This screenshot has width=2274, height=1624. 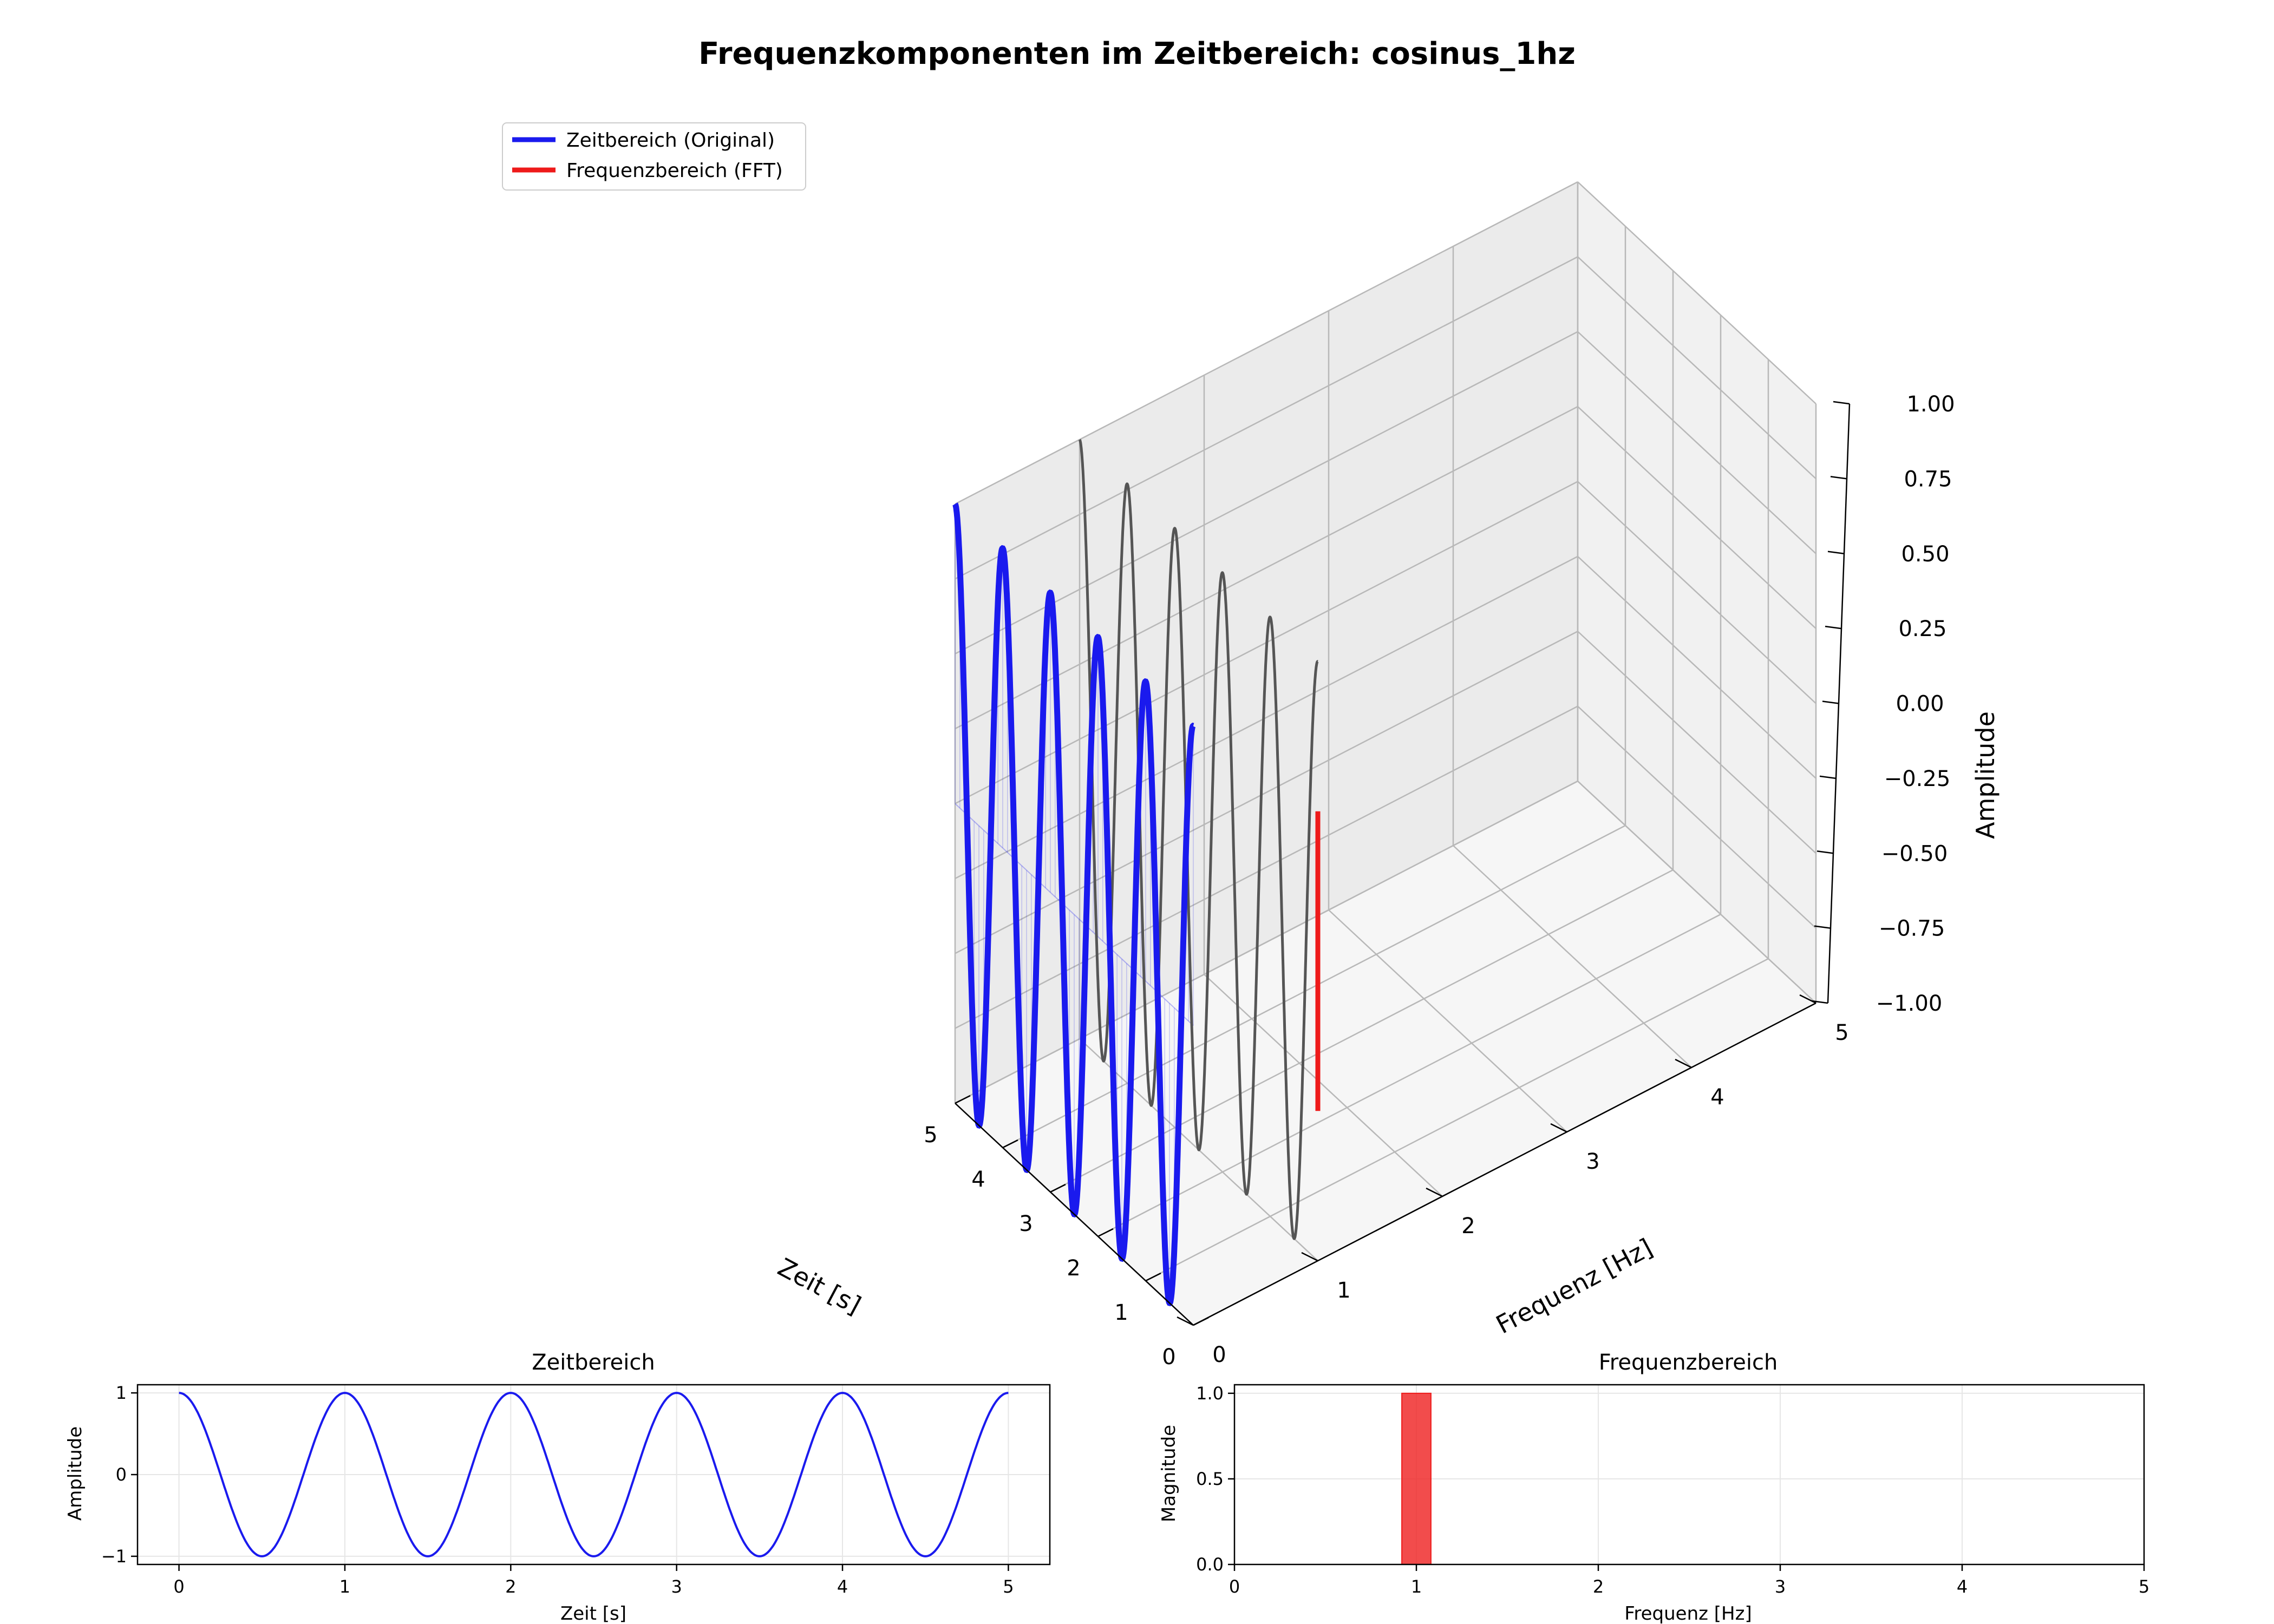 What do you see at coordinates (1505, 1164) in the screenshot?
I see `y-axis-line` at bounding box center [1505, 1164].